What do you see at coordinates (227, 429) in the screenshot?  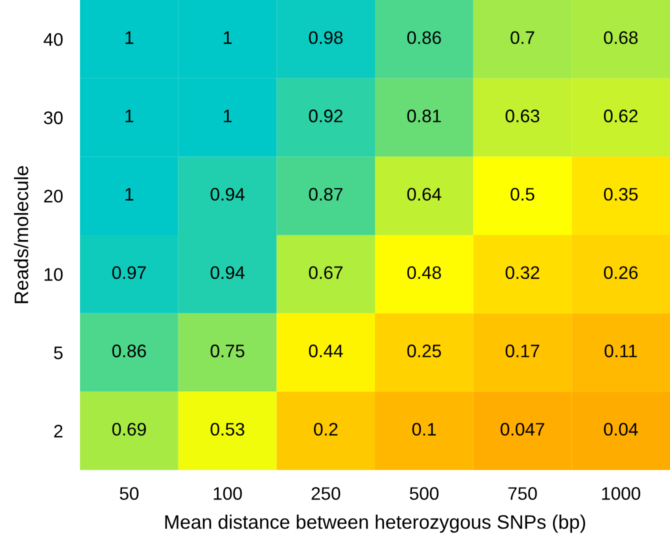 I see `data-label: 0.53` at bounding box center [227, 429].